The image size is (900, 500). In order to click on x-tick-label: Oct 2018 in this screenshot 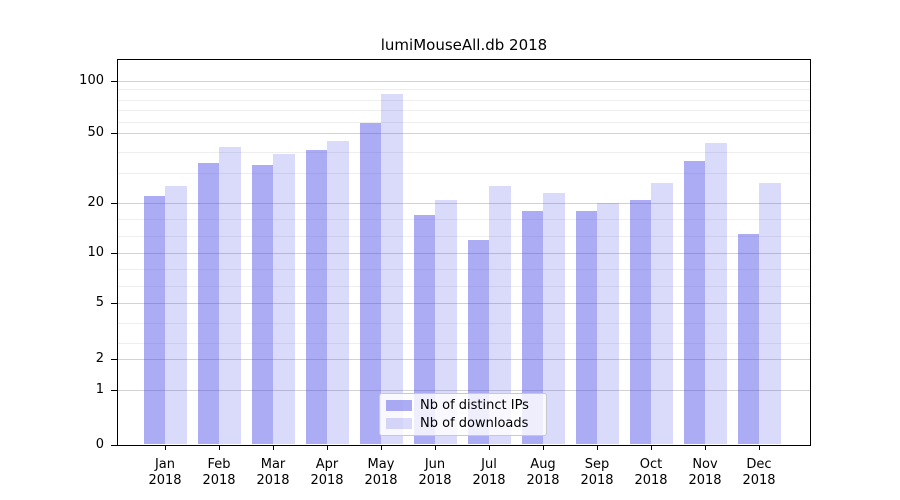, I will do `click(651, 473)`.